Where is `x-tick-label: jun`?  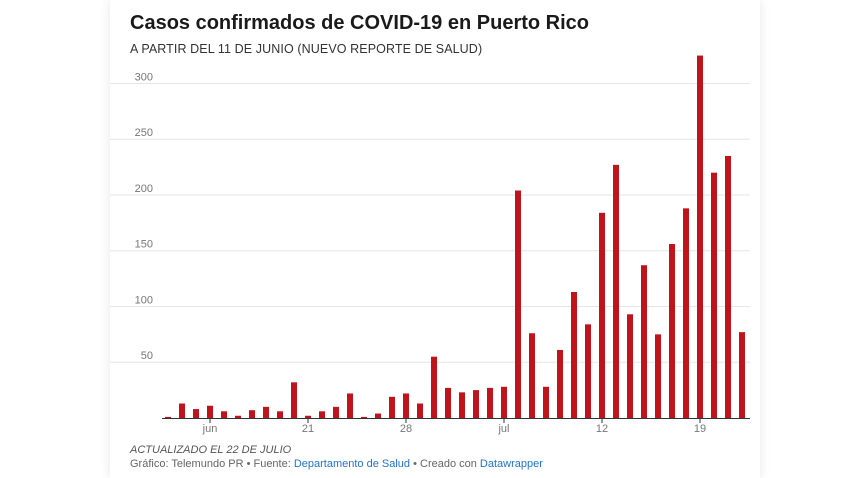 x-tick-label: jun is located at coordinates (210, 429).